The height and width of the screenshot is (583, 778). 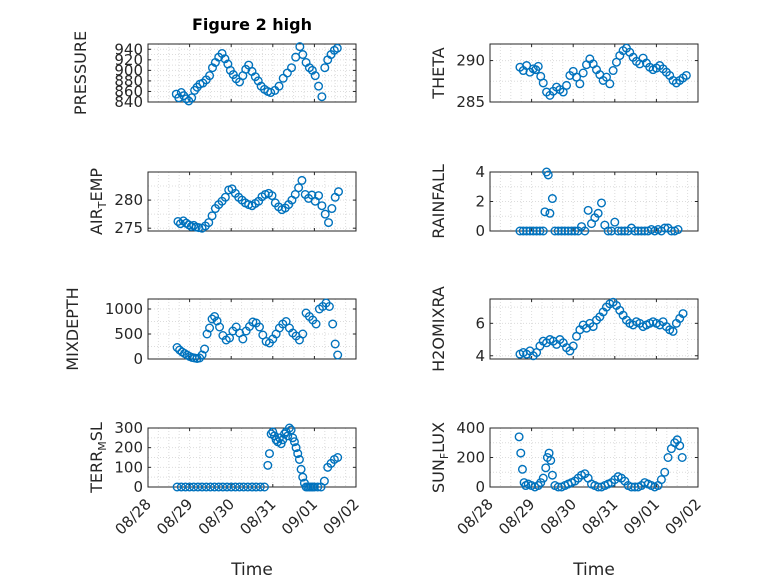 What do you see at coordinates (438, 201) in the screenshot?
I see `rainfall-y-label: RAINFALL` at bounding box center [438, 201].